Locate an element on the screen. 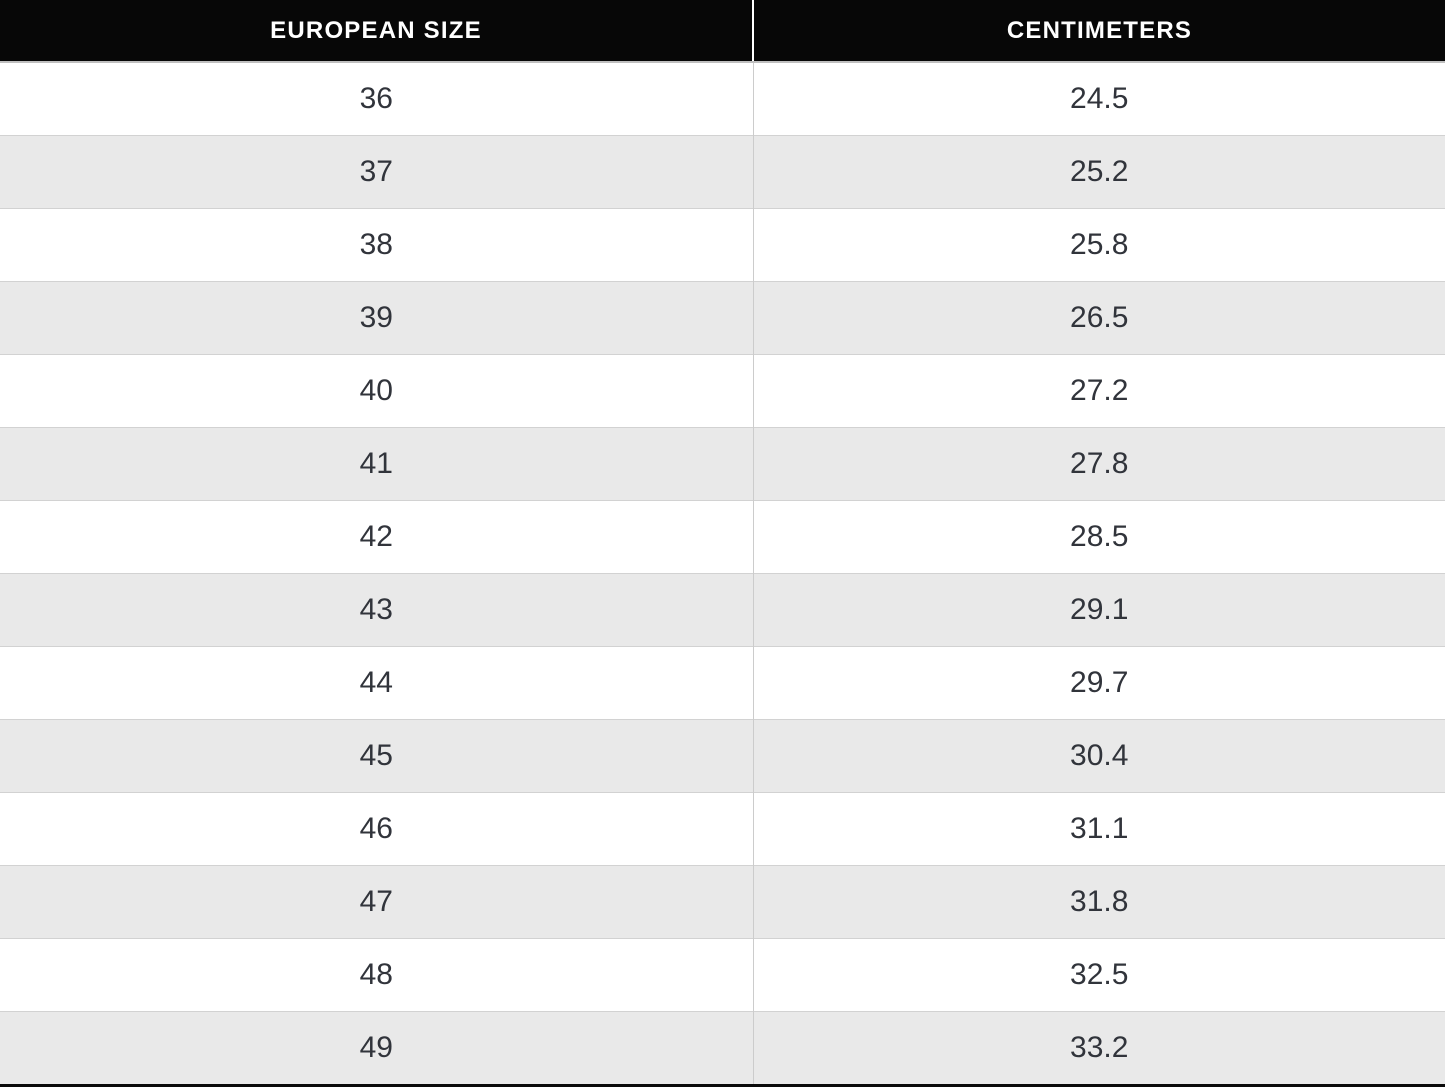  table-row: 44 29.7 is located at coordinates (722, 683).